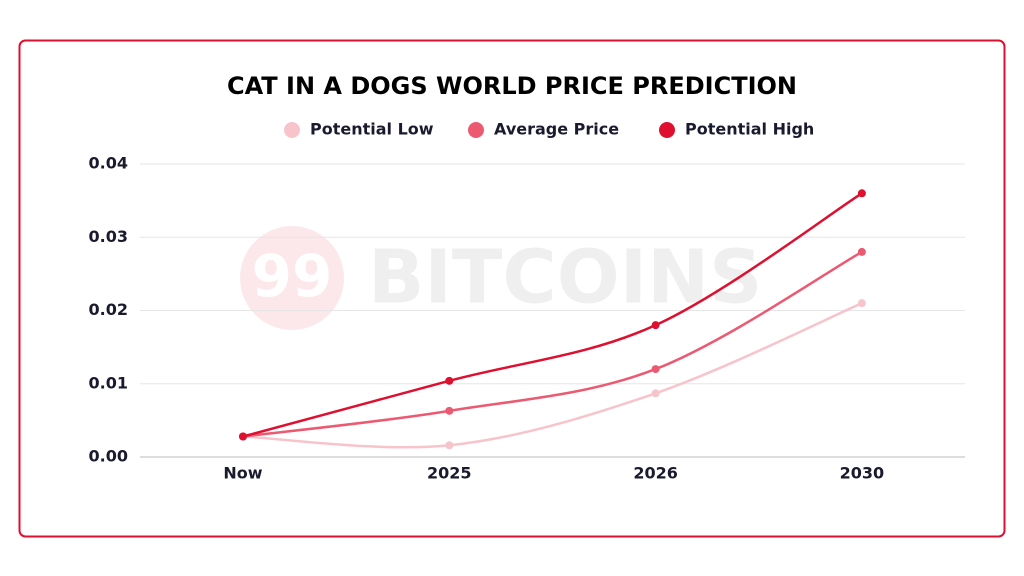 This screenshot has height=576, width=1024. Describe the element at coordinates (372, 129) in the screenshot. I see `legend-label: Potential Low` at that location.